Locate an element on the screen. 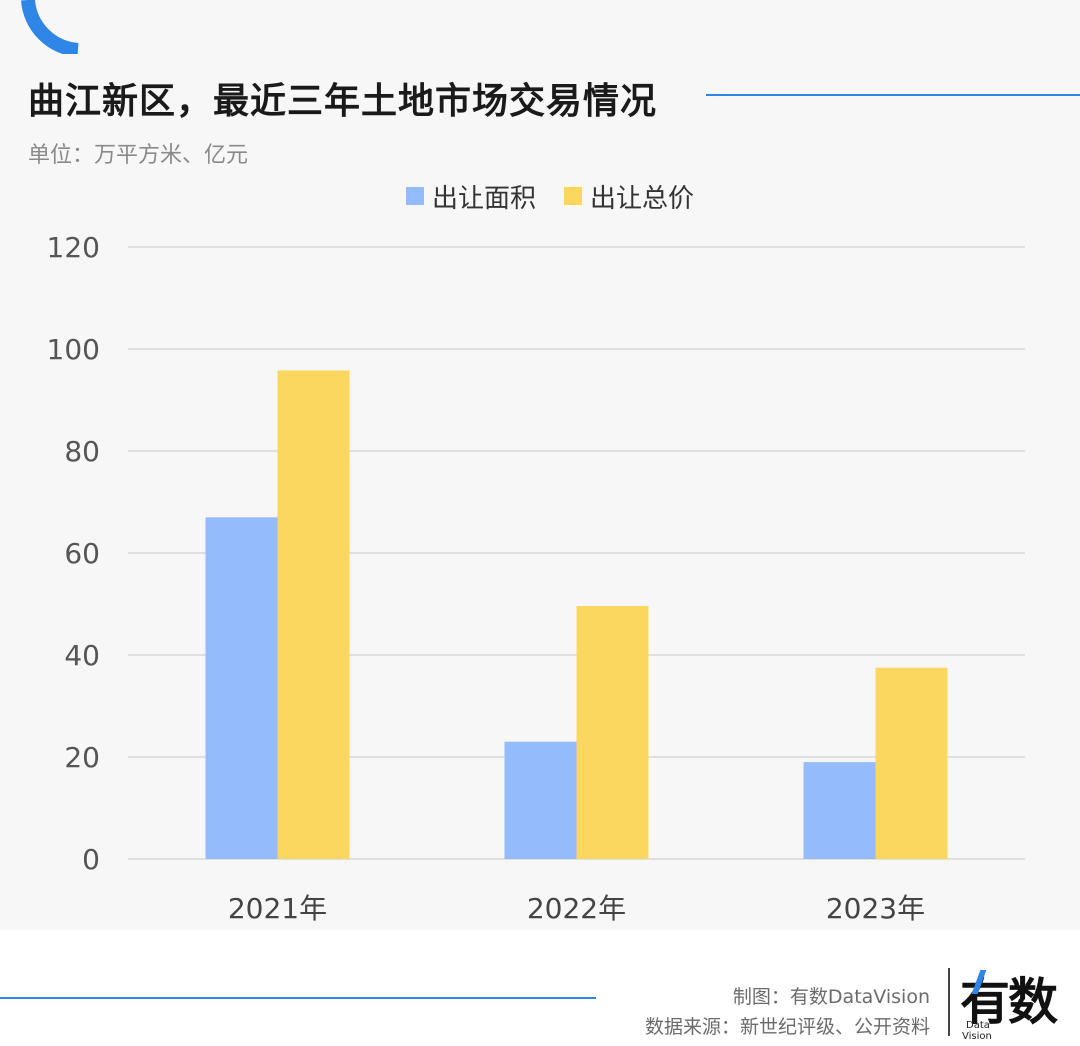  brand-logo: 有数 Data Vision is located at coordinates (1010, 1002).